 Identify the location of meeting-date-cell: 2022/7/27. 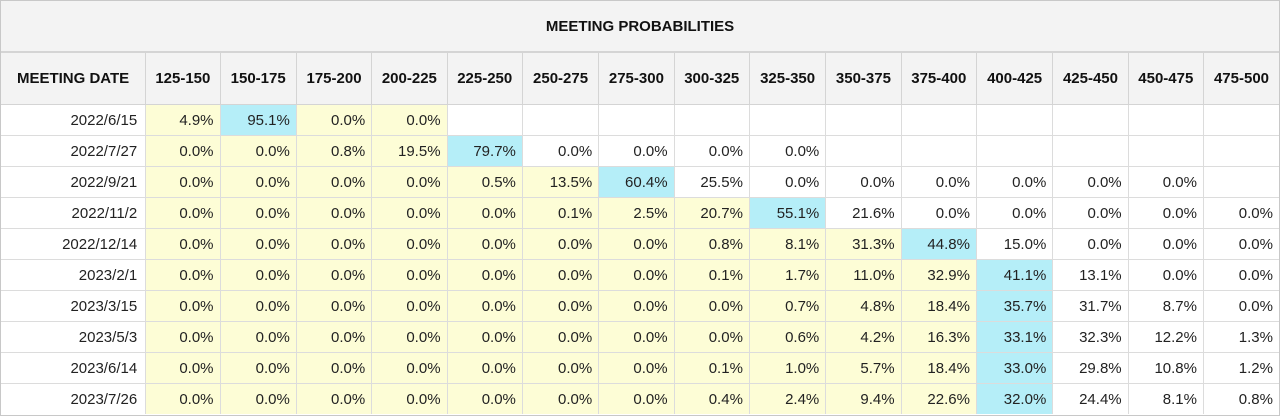
(73, 151).